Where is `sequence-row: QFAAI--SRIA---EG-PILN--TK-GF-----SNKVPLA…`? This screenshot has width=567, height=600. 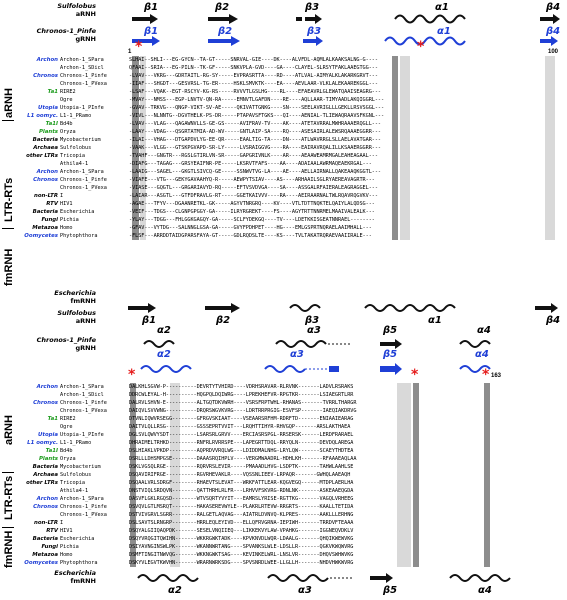 sequence-row: QFAAI--SRIA---EG-PILN--TK-GF-----SNKVPLA… is located at coordinates (253, 68).